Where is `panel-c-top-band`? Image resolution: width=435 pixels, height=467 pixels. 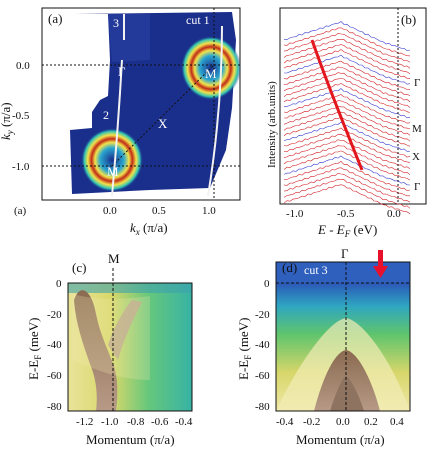 panel-c-top-band is located at coordinates (130, 288).